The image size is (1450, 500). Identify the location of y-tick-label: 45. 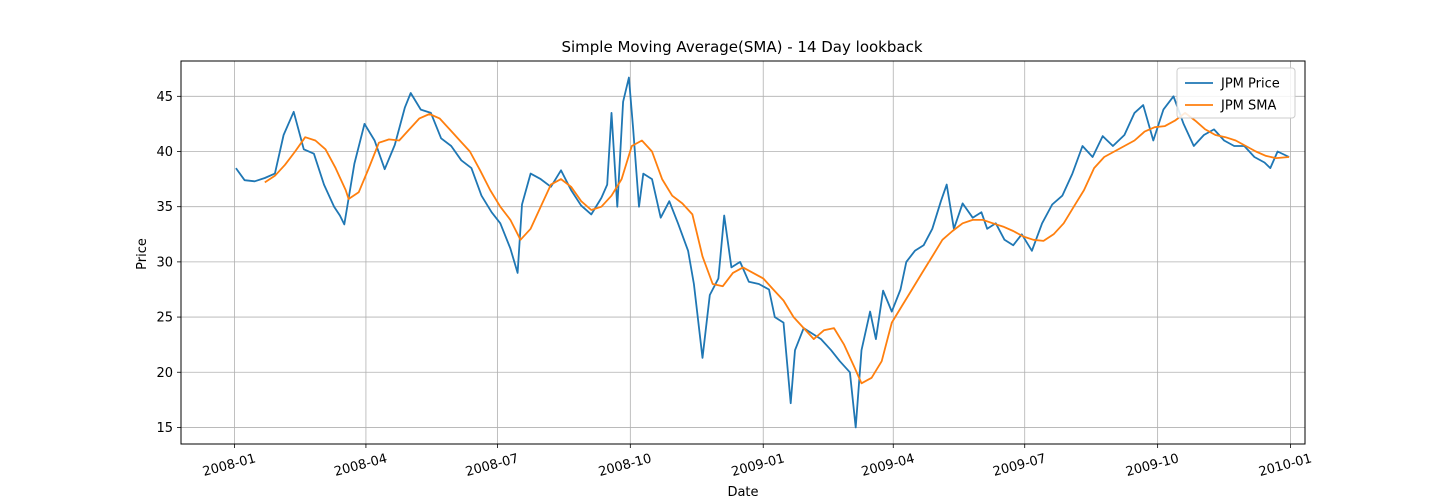
(164, 97).